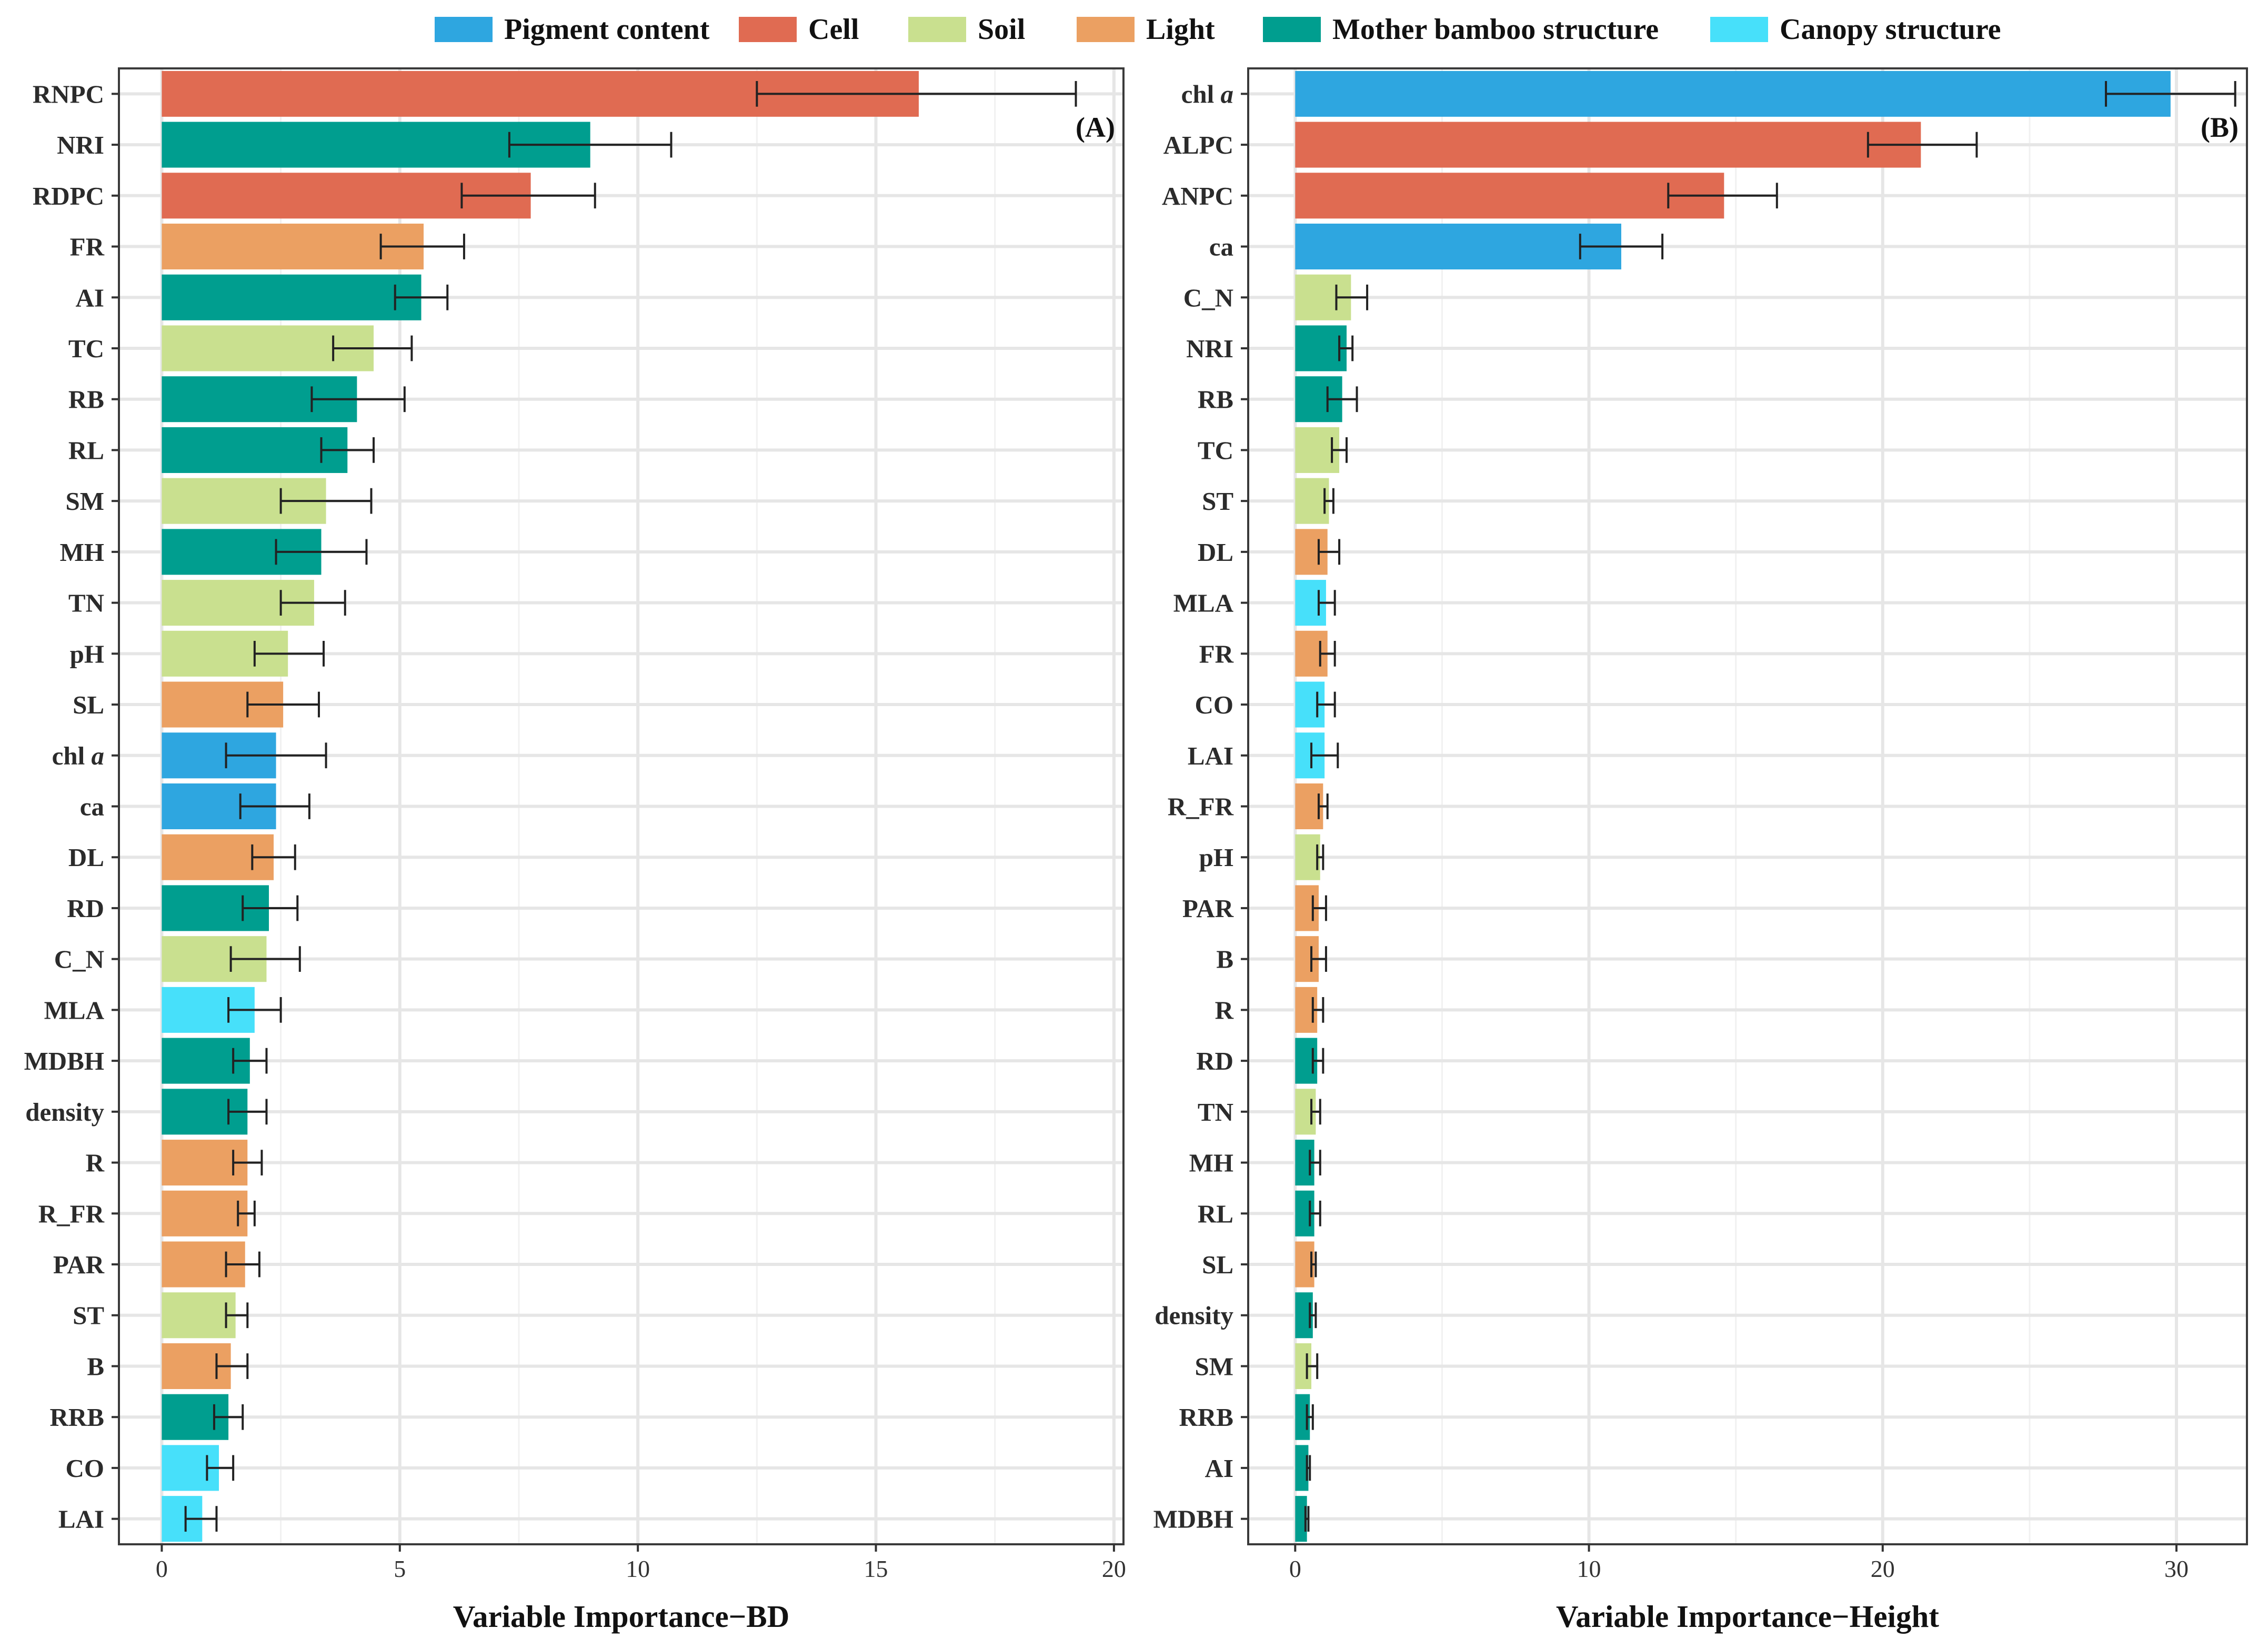 The height and width of the screenshot is (1639, 2268). I want to click on y-tick-label: TN, so click(86, 603).